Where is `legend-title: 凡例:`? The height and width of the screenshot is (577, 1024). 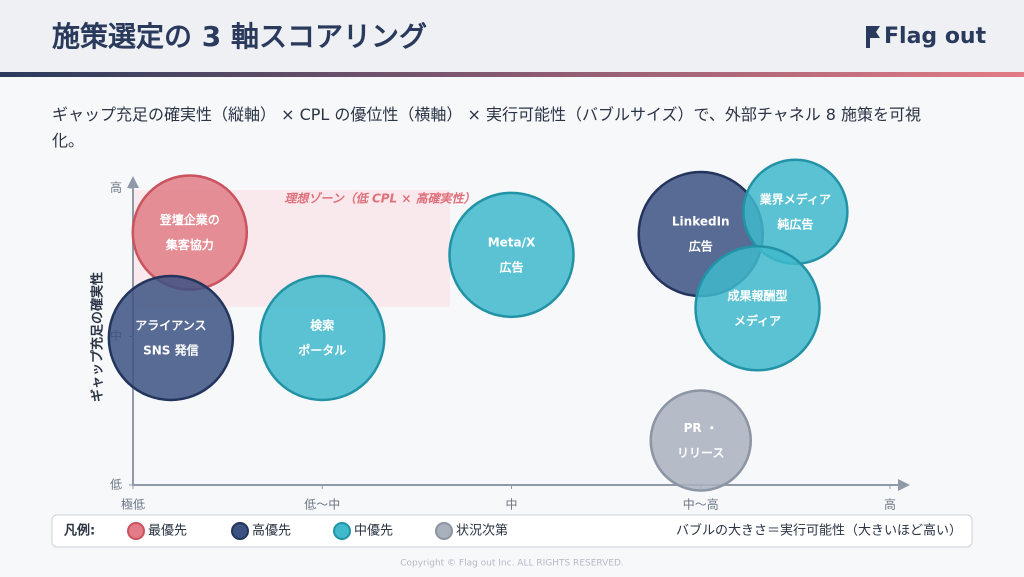
legend-title: 凡例: is located at coordinates (79, 531).